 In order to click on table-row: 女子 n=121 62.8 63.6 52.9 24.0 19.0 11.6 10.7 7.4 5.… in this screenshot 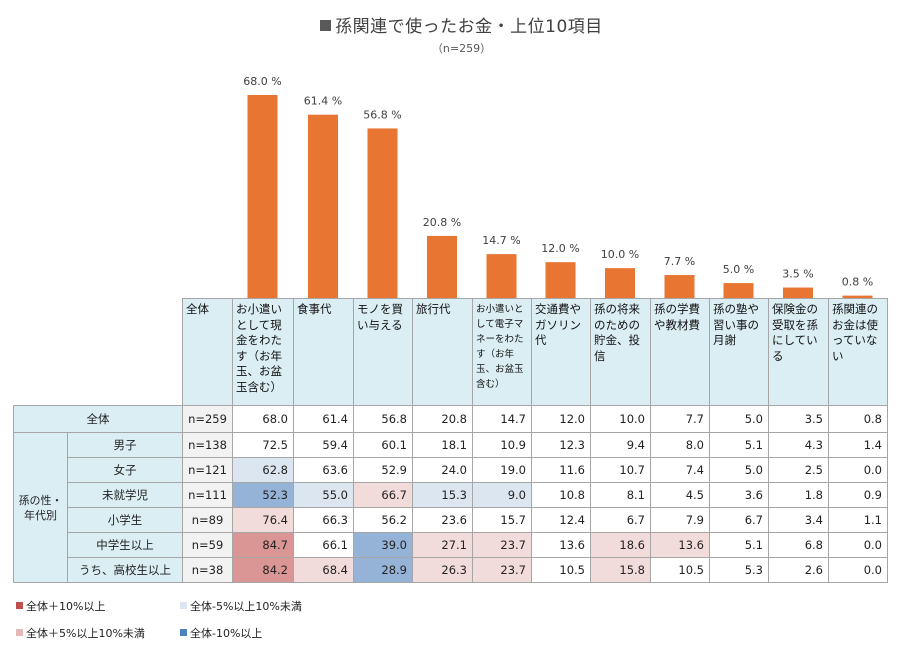, I will do `click(451, 470)`.